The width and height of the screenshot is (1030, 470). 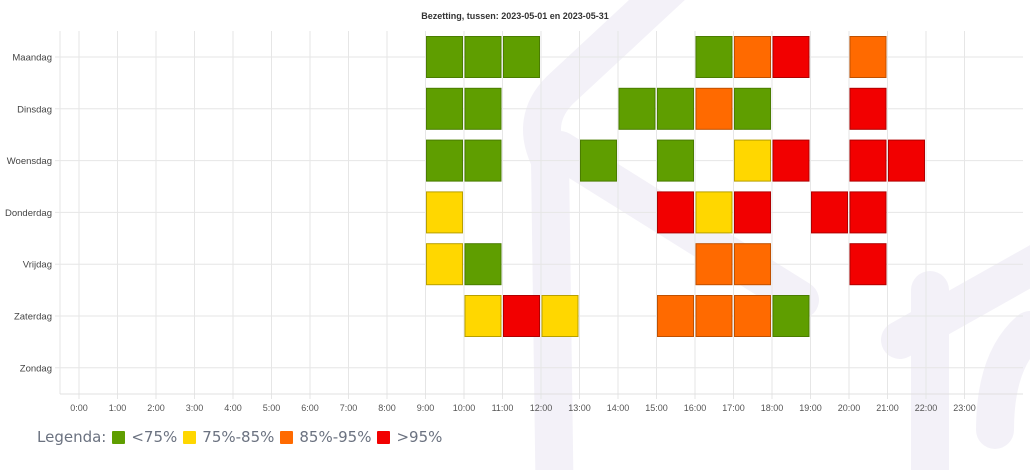 I want to click on y-tick-label: Maandag, so click(x=32, y=58).